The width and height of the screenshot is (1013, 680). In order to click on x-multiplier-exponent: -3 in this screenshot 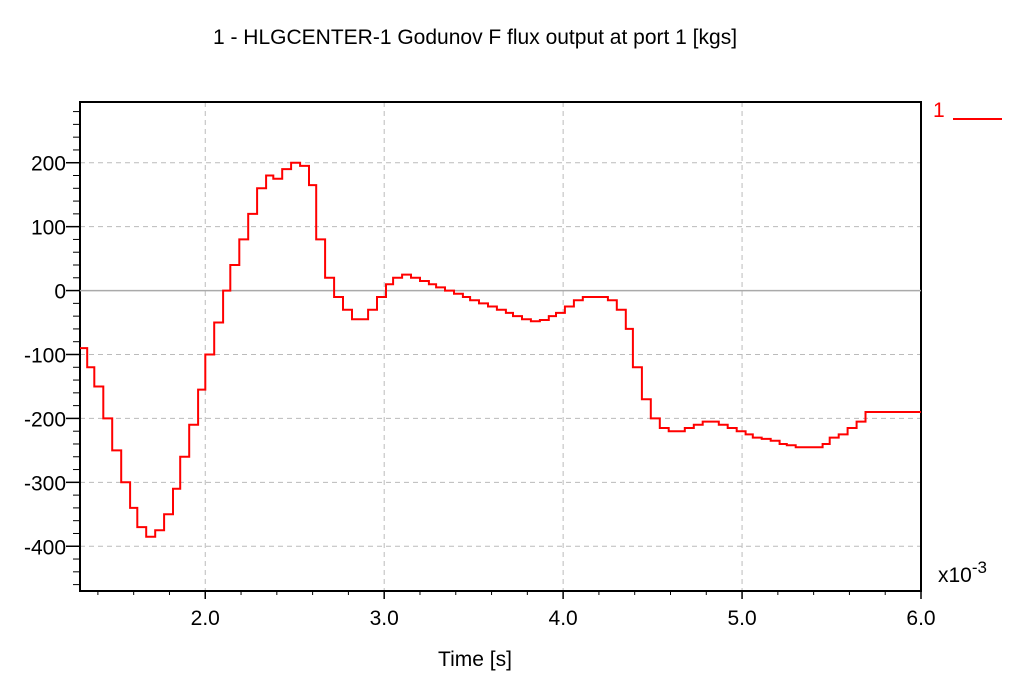, I will do `click(979, 567)`.